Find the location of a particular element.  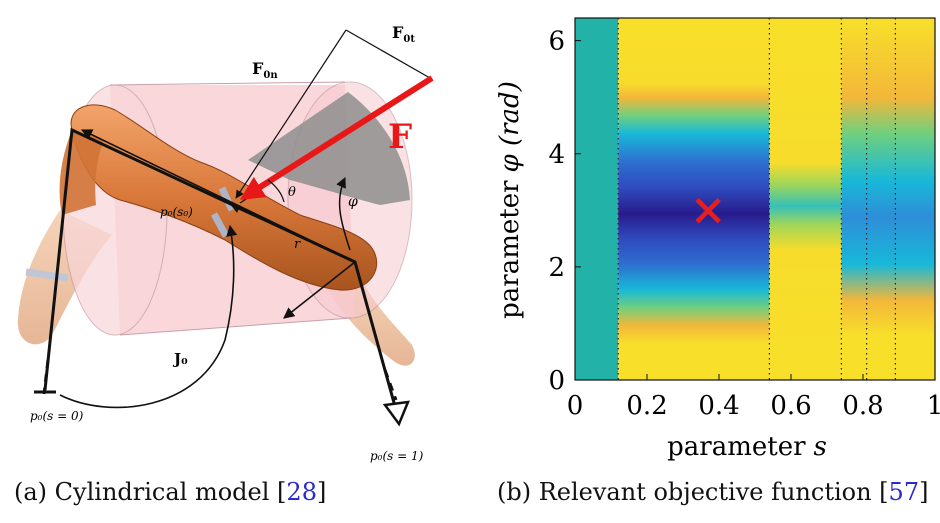

label-phi: φ is located at coordinates (353, 202).